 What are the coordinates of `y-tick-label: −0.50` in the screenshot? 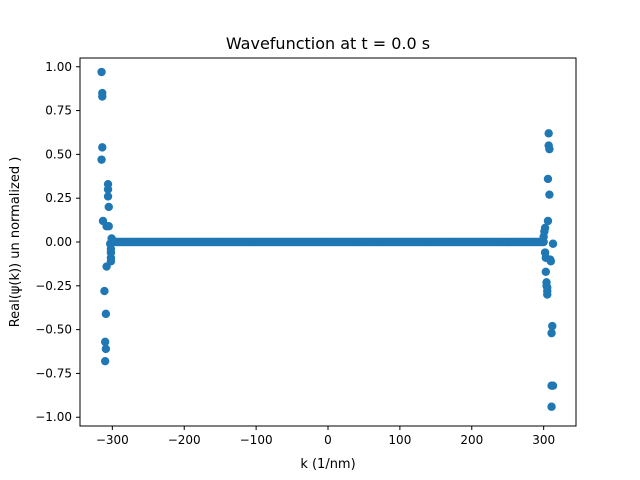 It's located at (53, 330).